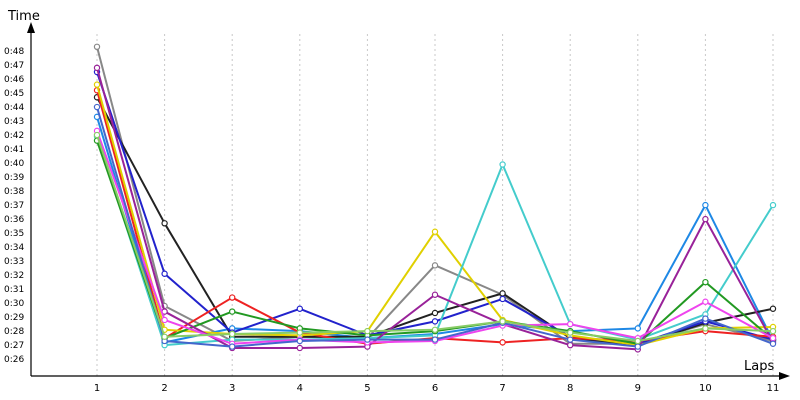  What do you see at coordinates (14, 122) in the screenshot?
I see `y-tick-label: 0:43` at bounding box center [14, 122].